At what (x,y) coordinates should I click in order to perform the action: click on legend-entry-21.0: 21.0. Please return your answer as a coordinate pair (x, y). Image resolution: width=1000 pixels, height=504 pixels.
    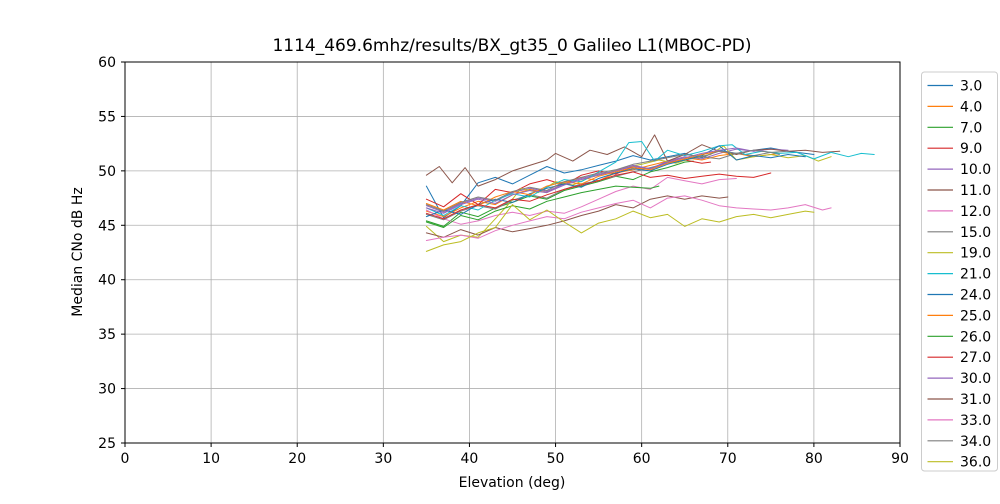
    Looking at the image, I should click on (959, 275).